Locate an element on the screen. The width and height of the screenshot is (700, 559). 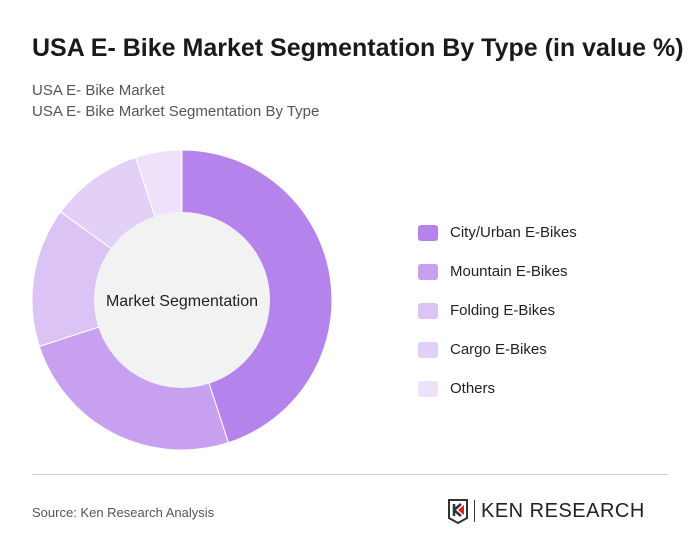
legend-item: Cargo E-Bikes is located at coordinates (497, 349).